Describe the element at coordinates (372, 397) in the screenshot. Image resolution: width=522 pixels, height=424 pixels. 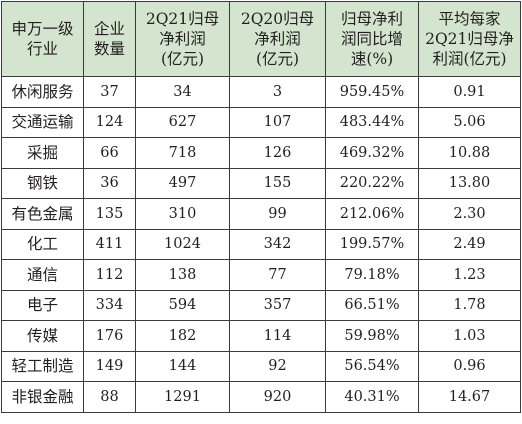
I see `cell-yoy-growth: 40.31%` at that location.